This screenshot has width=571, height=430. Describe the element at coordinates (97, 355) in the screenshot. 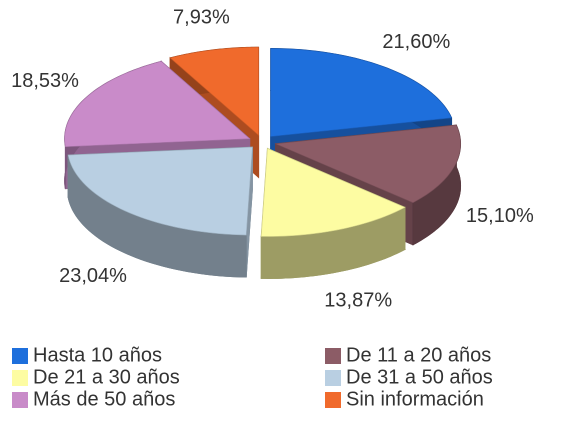

I see `legend-label: Hasta 10 años` at that location.